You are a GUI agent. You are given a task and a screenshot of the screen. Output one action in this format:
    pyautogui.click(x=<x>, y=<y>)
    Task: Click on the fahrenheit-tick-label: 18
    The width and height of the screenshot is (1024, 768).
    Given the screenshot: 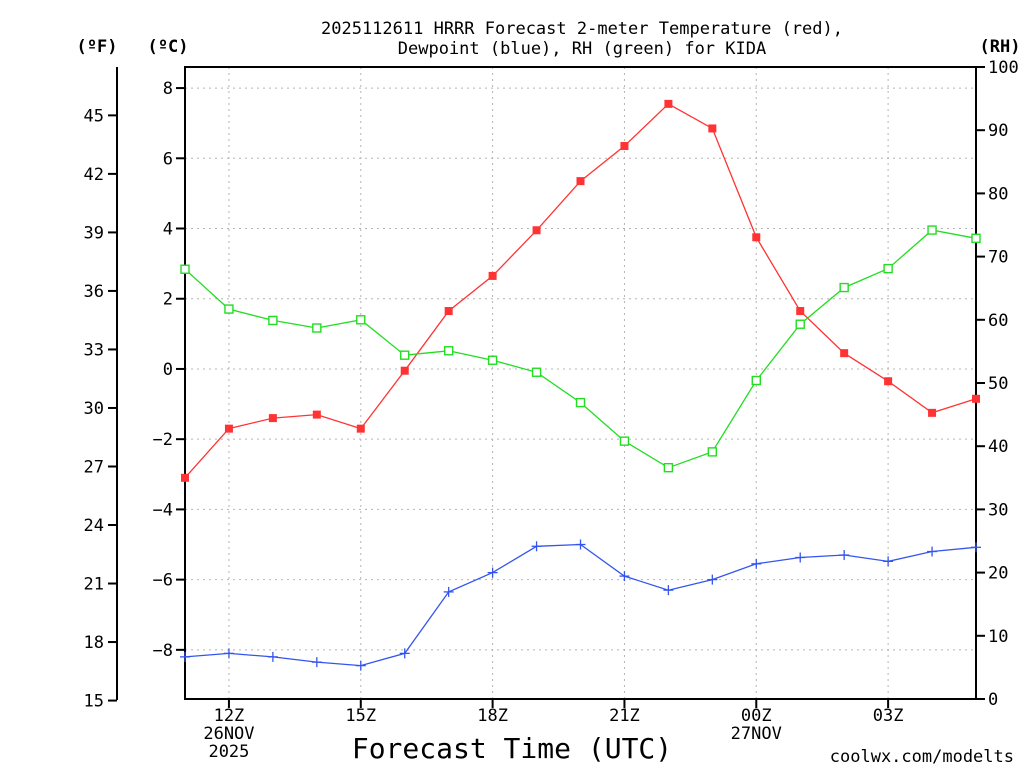 What is the action you would take?
    pyautogui.click(x=94, y=643)
    